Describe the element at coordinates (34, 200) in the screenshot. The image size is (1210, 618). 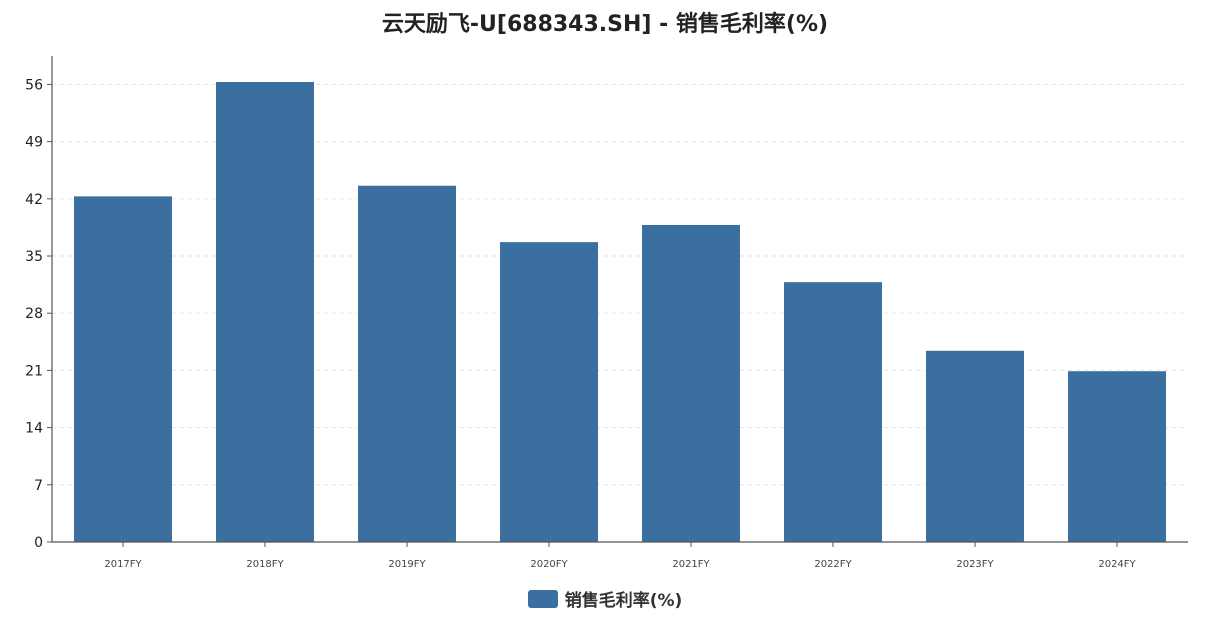
I see `y-tick-label: 42` at that location.